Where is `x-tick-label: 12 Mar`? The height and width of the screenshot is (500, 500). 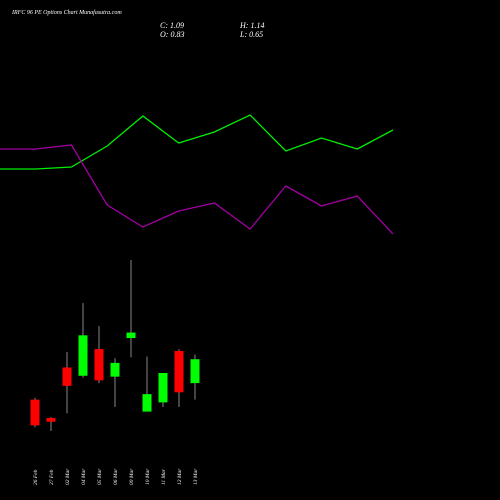 x-tick-label: 12 Mar is located at coordinates (180, 476).